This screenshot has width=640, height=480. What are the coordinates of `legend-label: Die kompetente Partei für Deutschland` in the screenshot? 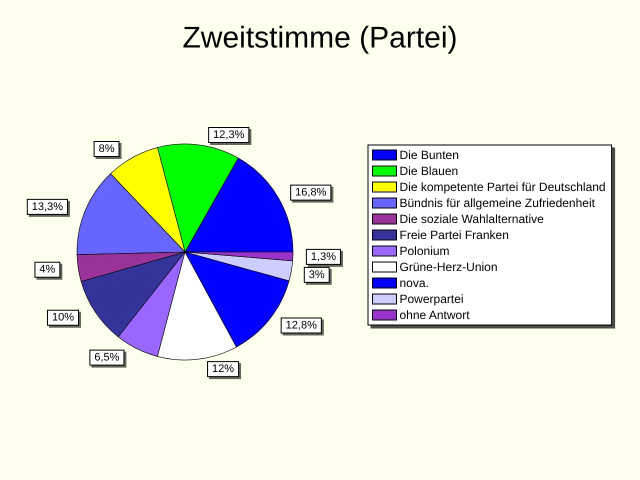 It's located at (503, 187).